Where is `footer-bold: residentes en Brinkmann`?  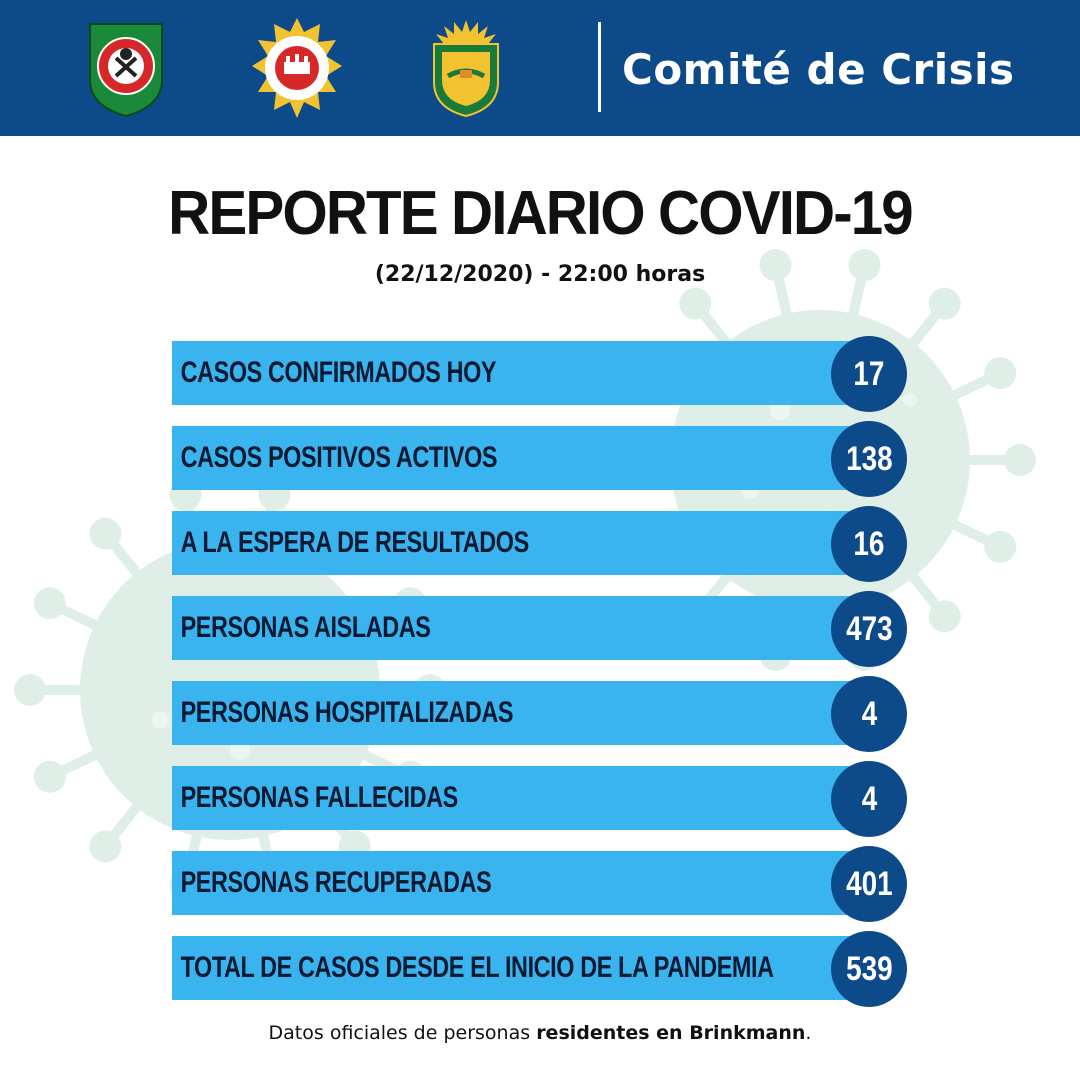 footer-bold: residentes en Brinkmann is located at coordinates (671, 1033).